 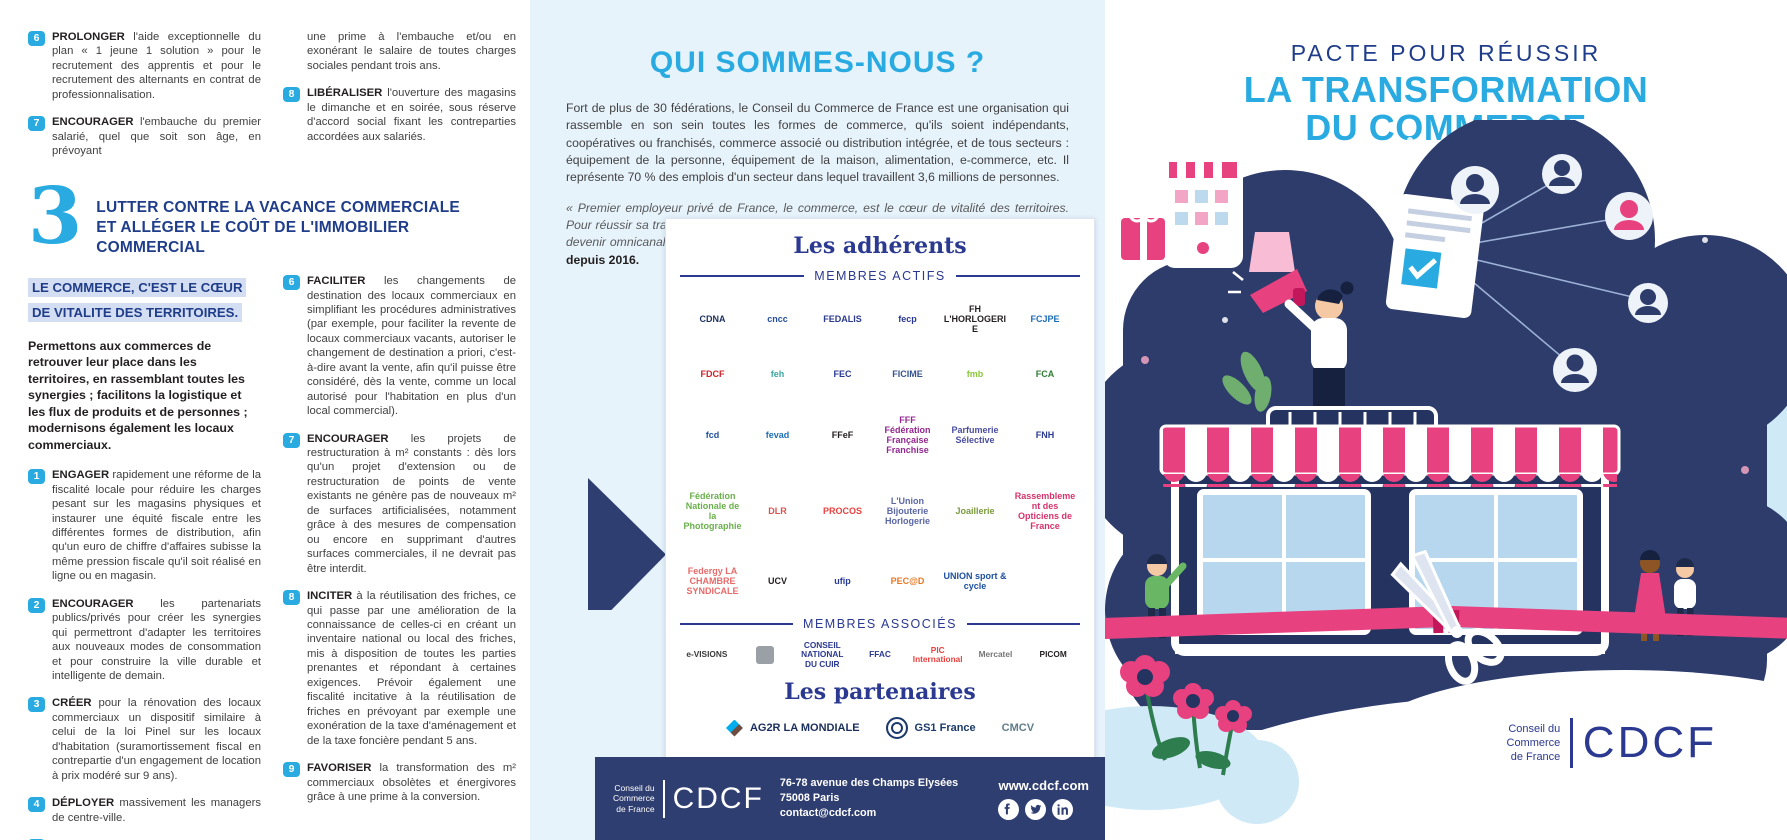 What do you see at coordinates (777, 581) in the screenshot?
I see `member-logo: UCV` at bounding box center [777, 581].